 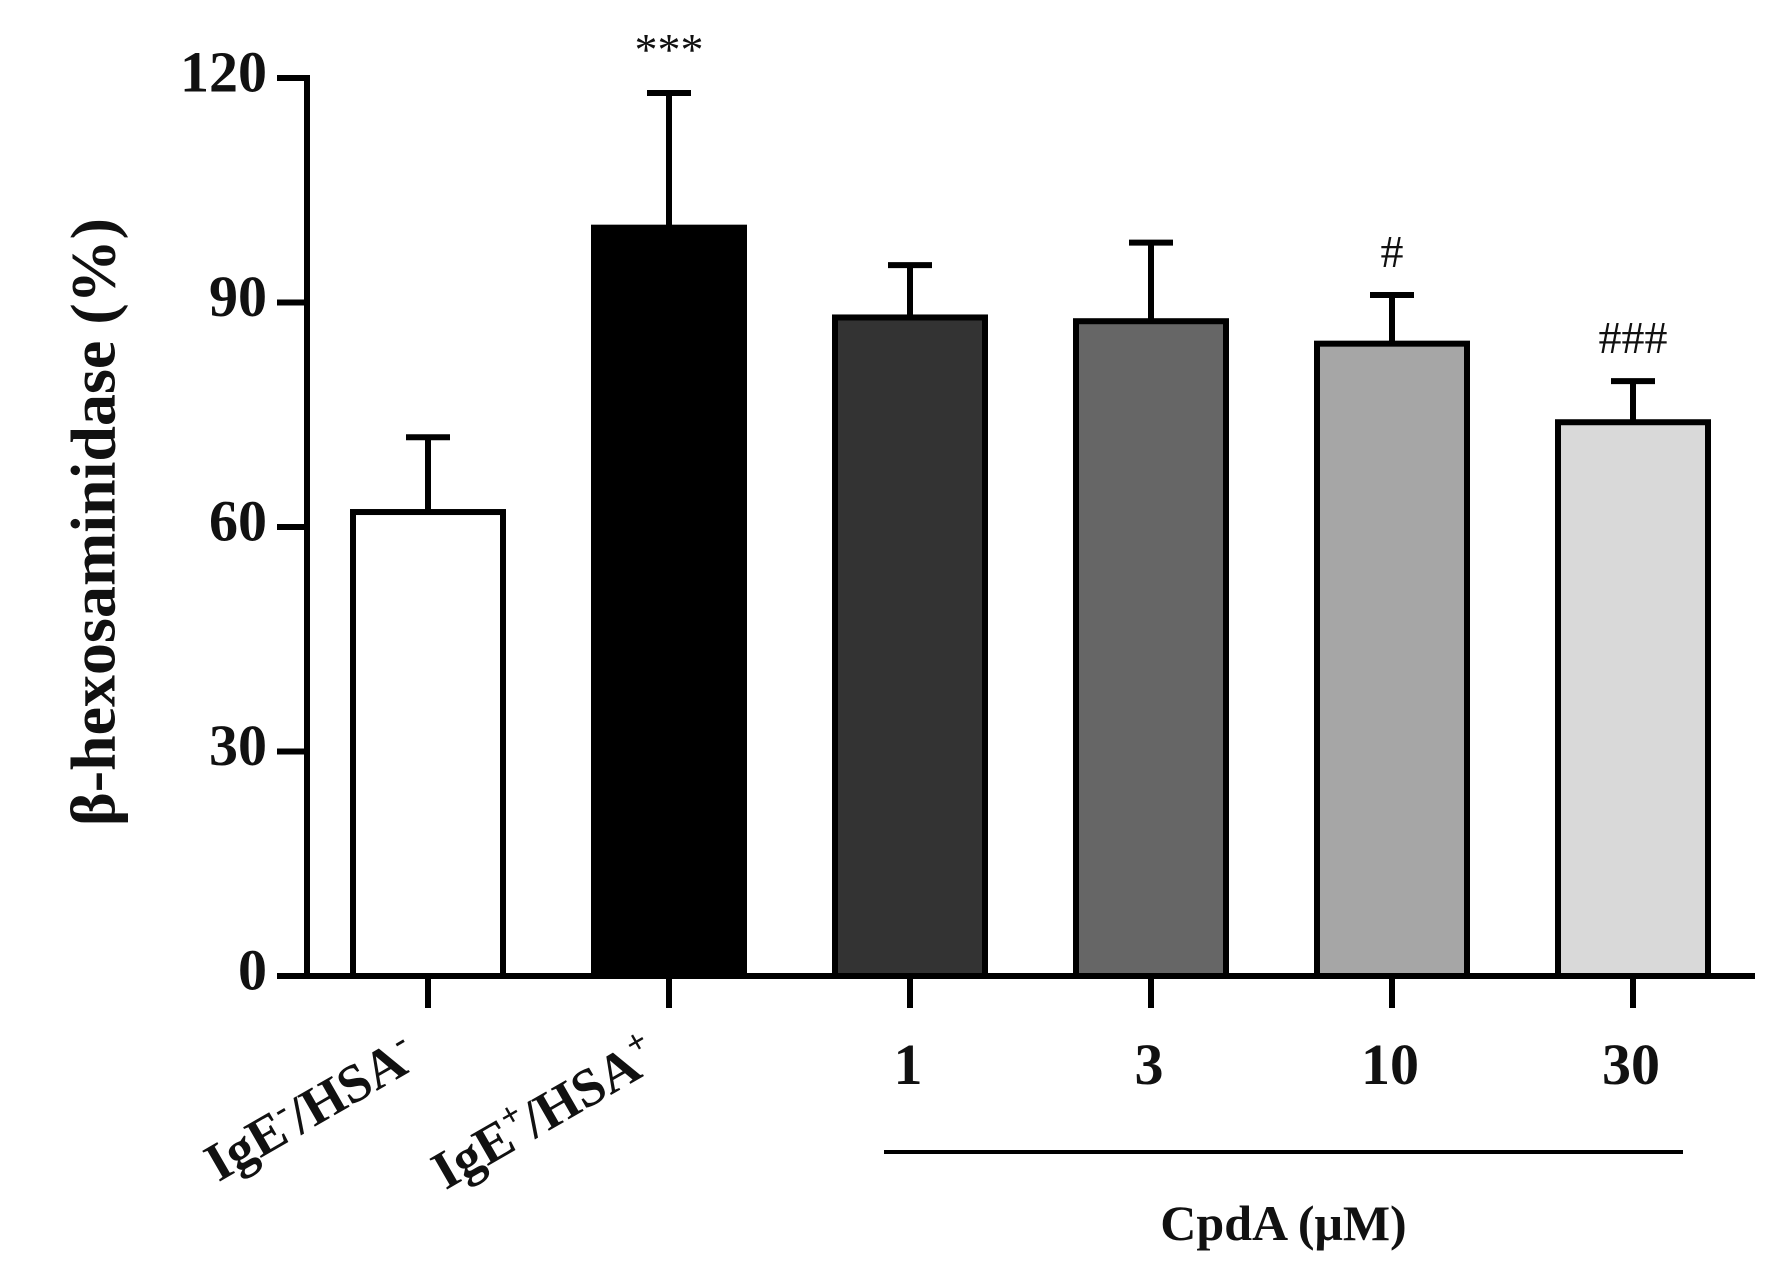 I want to click on y-tick-label: 60, so click(x=238, y=520).